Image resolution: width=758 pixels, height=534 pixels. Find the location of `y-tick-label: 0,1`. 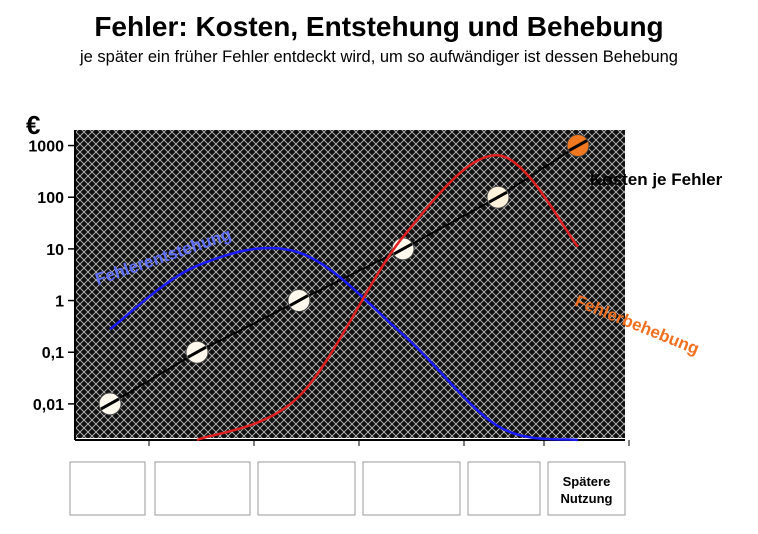

y-tick-label: 0,1 is located at coordinates (53, 353).